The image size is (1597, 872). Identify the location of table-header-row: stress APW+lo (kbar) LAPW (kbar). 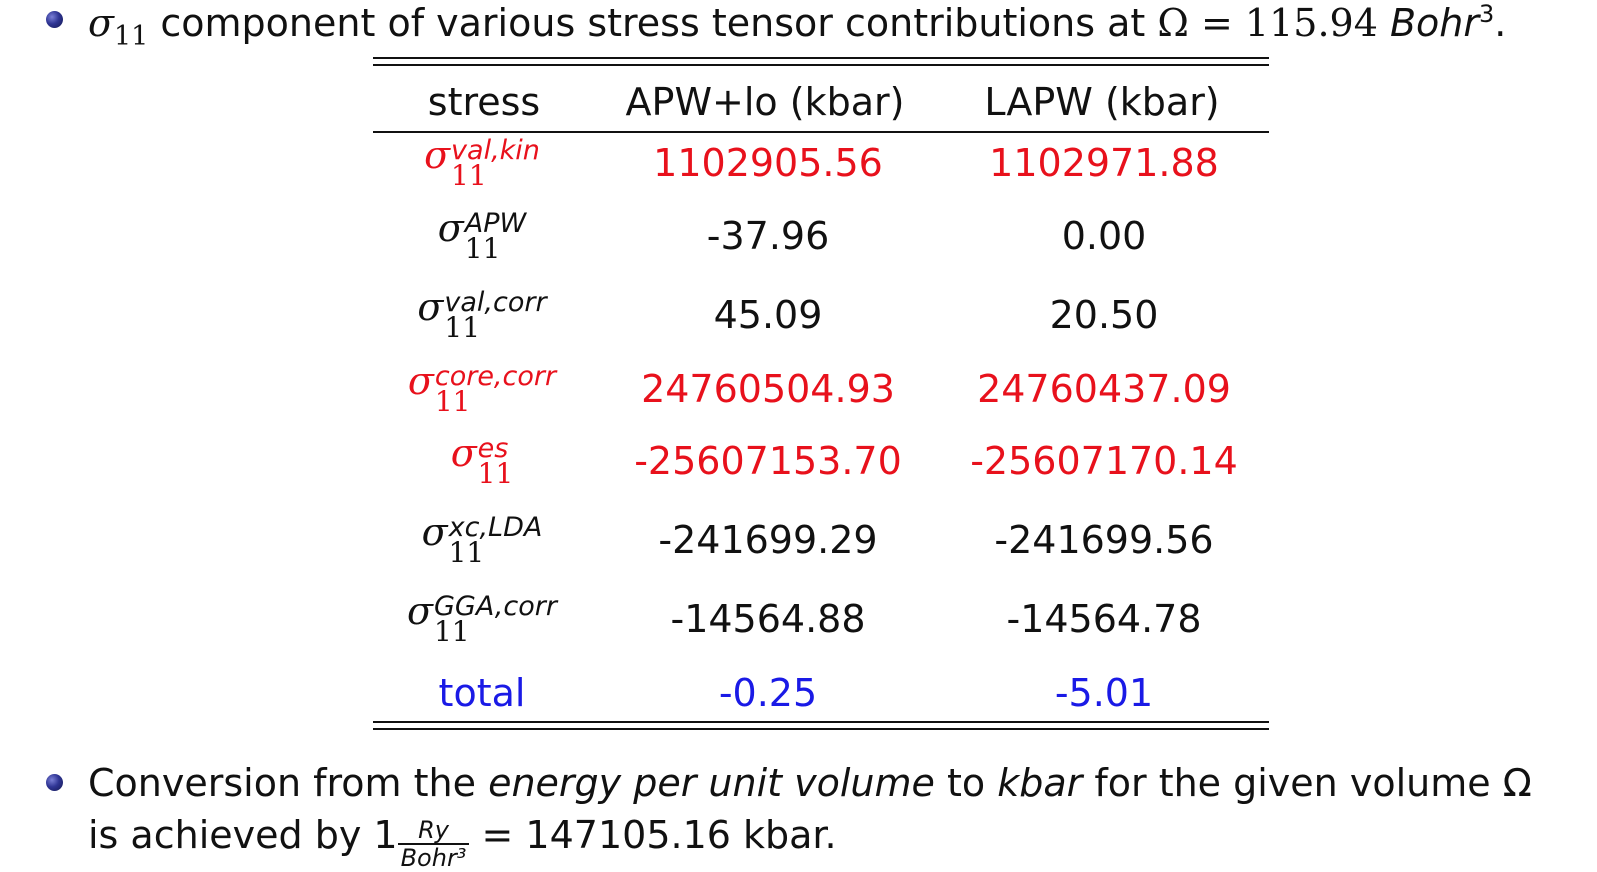
(821, 102).